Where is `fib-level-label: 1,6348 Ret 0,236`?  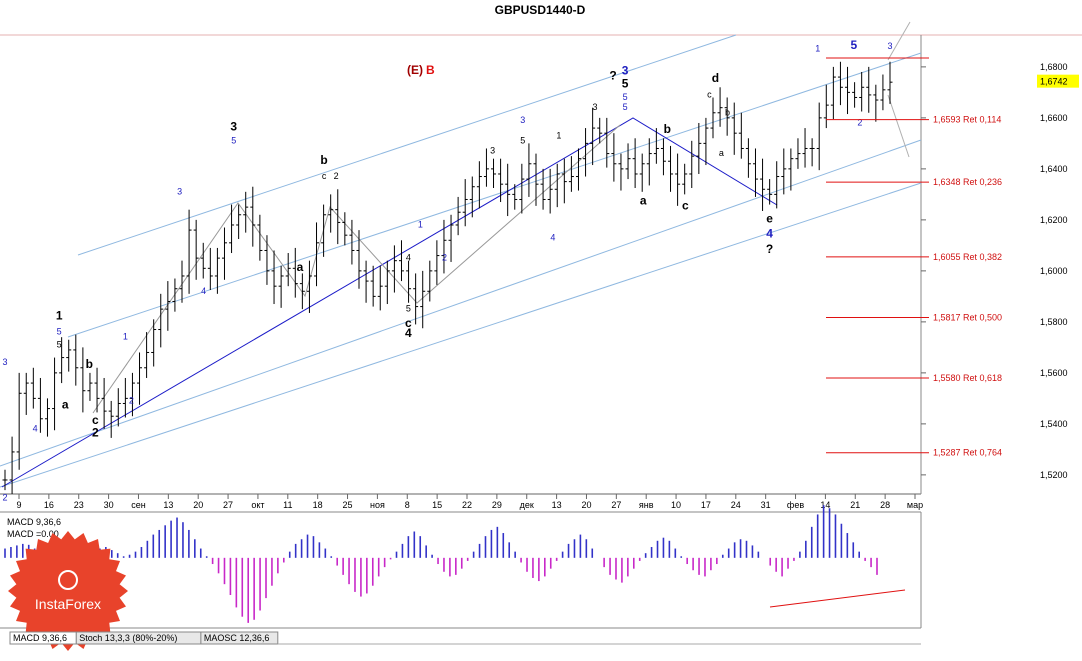 fib-level-label: 1,6348 Ret 0,236 is located at coordinates (967, 182).